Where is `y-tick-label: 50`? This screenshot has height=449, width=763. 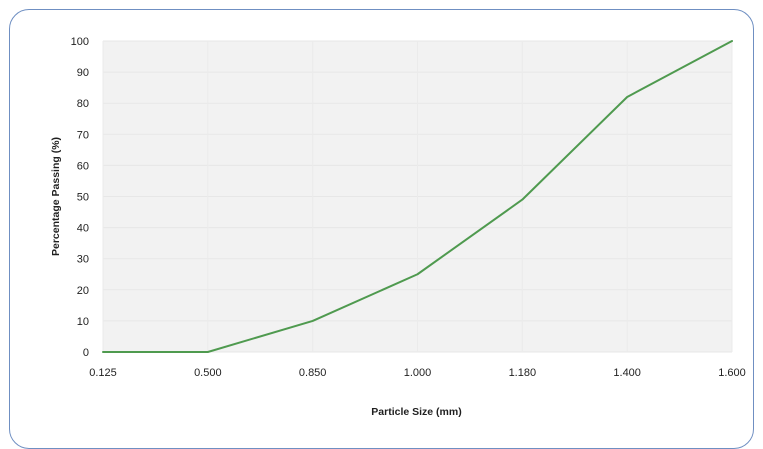
y-tick-label: 50 is located at coordinates (83, 198).